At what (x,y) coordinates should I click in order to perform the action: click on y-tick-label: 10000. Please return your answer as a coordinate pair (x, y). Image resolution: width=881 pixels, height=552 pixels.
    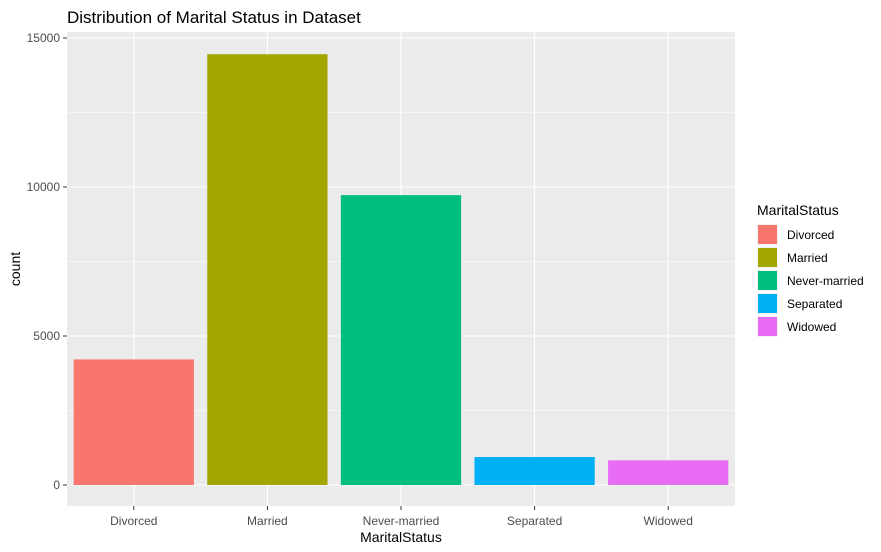
    Looking at the image, I should click on (44, 187).